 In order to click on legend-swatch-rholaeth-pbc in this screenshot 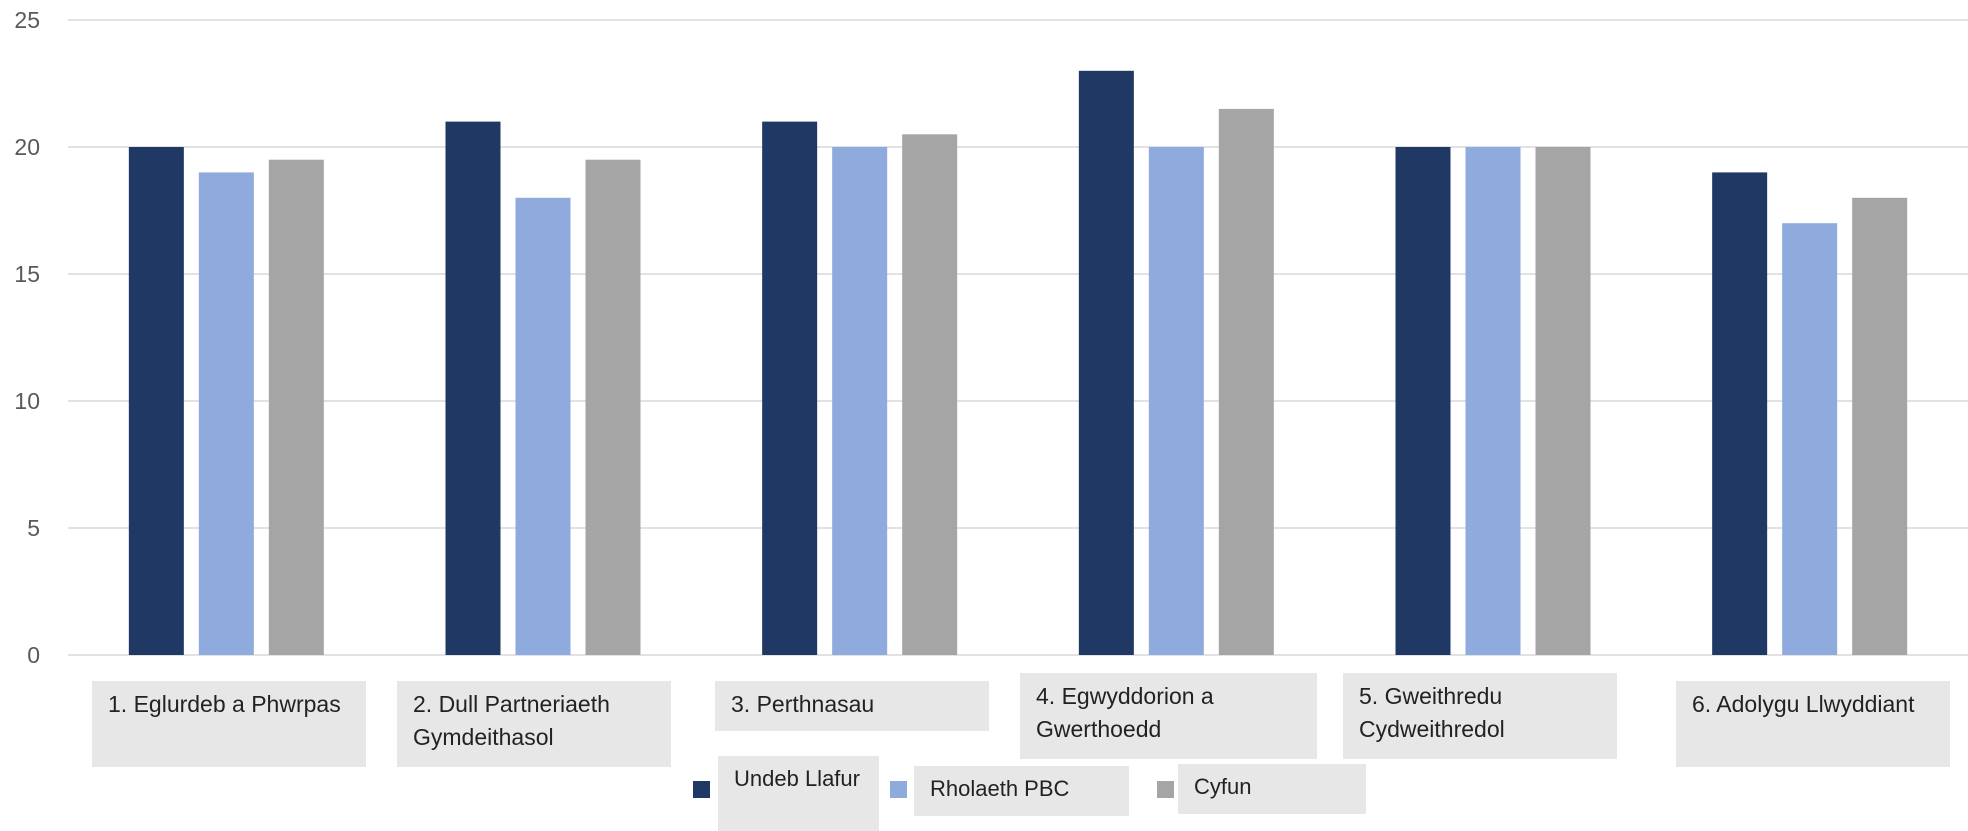, I will do `click(898, 789)`.